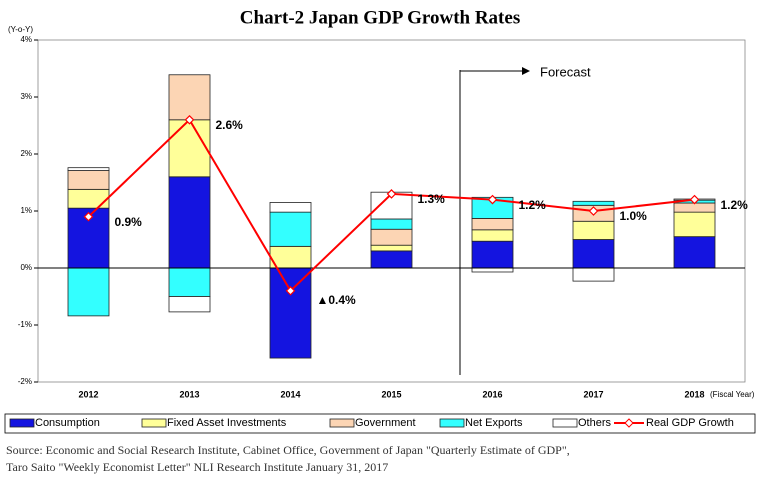 The height and width of the screenshot is (477, 761). I want to click on forecast-arrowhead, so click(526, 71).